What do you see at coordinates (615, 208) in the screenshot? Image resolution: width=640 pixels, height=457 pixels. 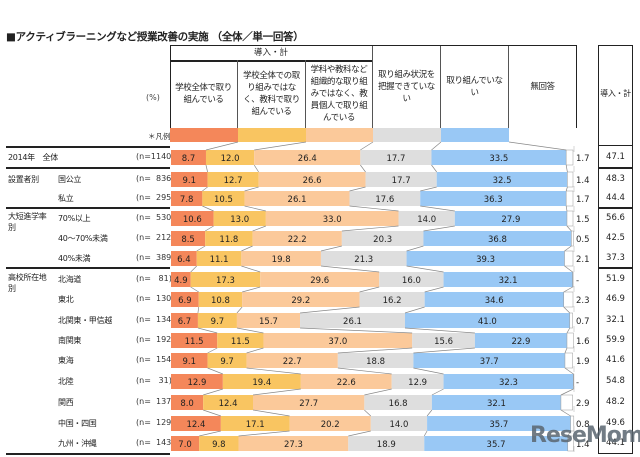 I see `totals-separator` at bounding box center [615, 208].